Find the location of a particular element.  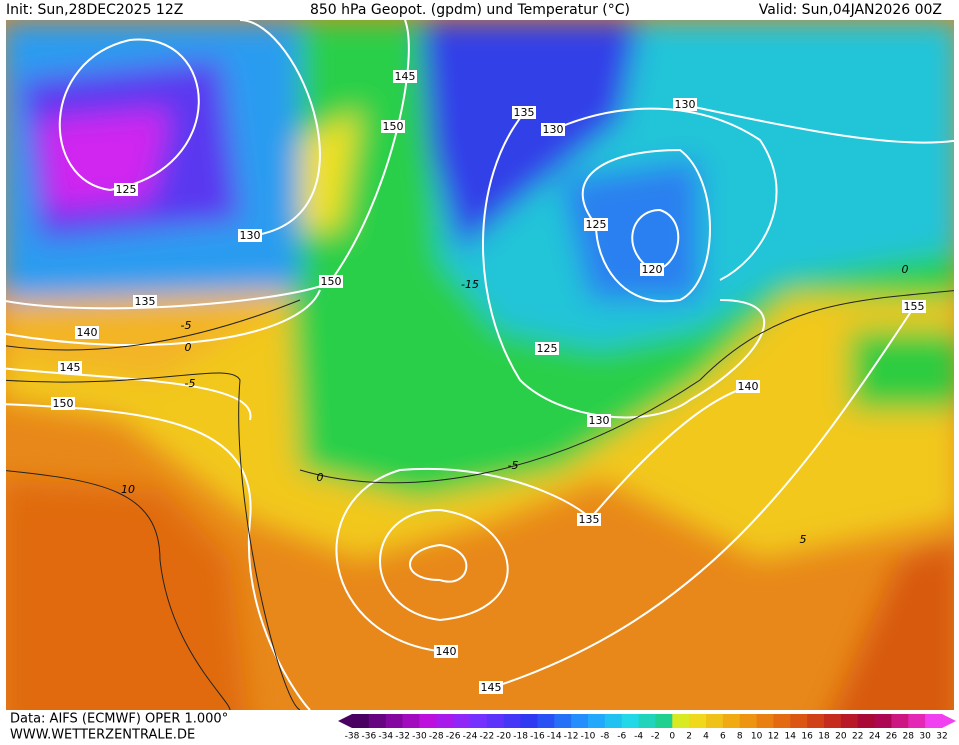

scale-label: -32 is located at coordinates (402, 737).